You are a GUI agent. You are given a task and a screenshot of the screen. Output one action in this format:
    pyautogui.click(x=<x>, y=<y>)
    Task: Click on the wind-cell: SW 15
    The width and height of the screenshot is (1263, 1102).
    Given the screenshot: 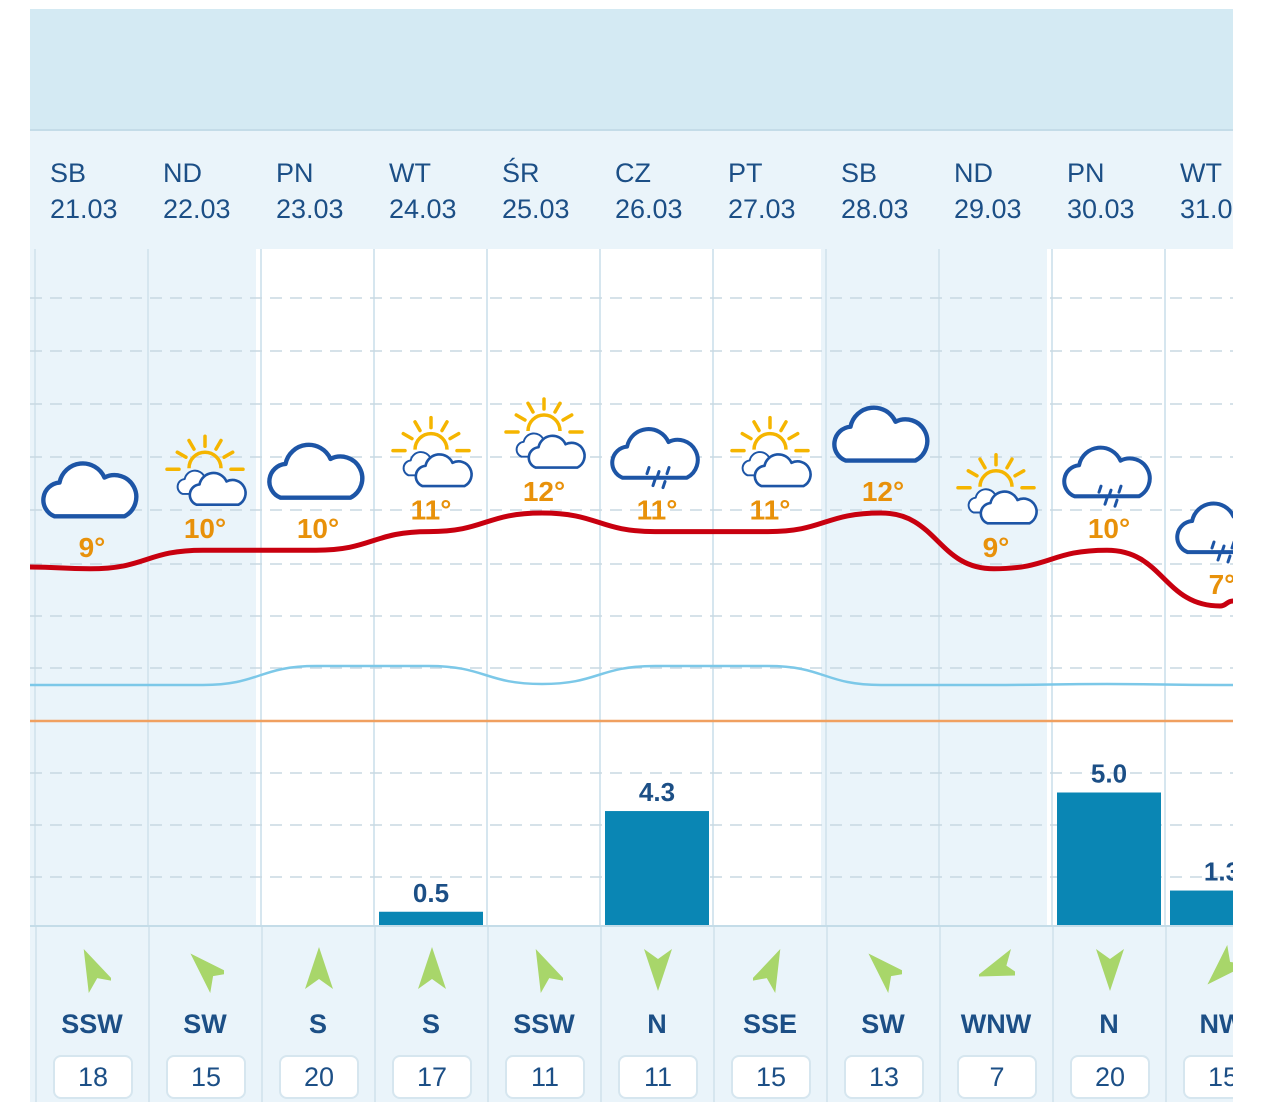 What is the action you would take?
    pyautogui.click(x=204, y=1014)
    